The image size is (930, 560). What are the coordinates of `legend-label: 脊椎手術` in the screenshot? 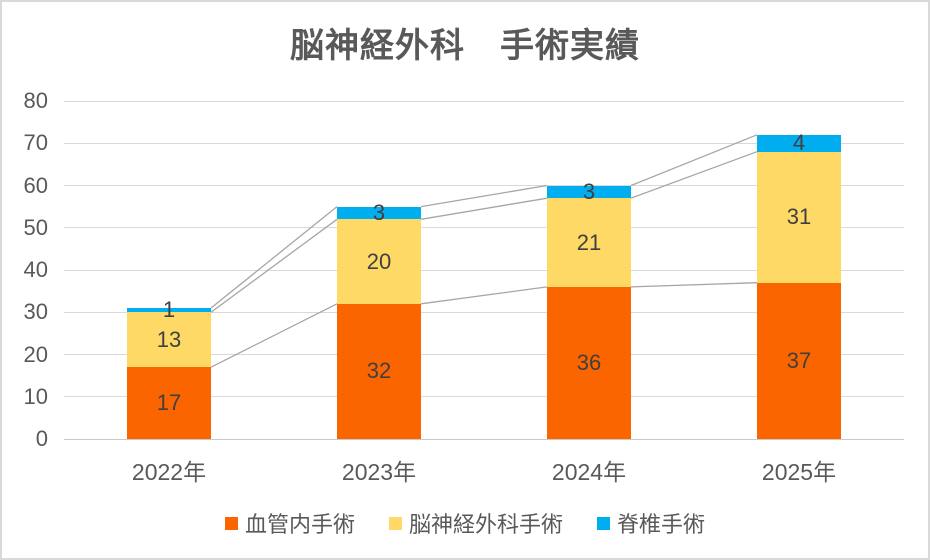 It's located at (661, 524).